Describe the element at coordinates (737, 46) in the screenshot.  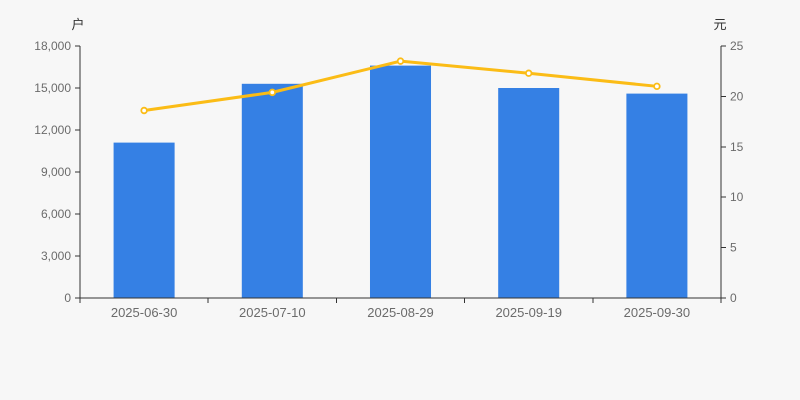
I see `y-axis-right-tick-label: 25` at that location.